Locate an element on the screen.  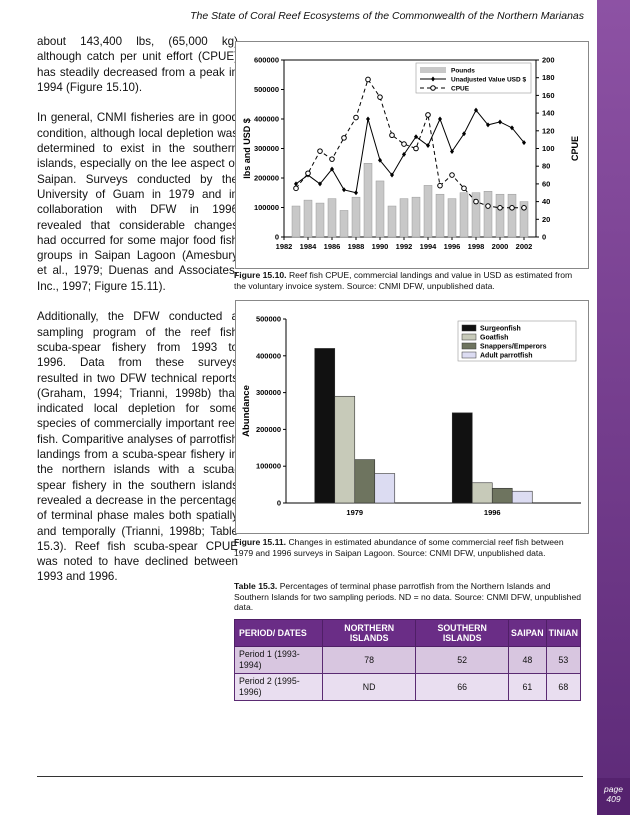
page-word: page is located at coordinates (613, 789).